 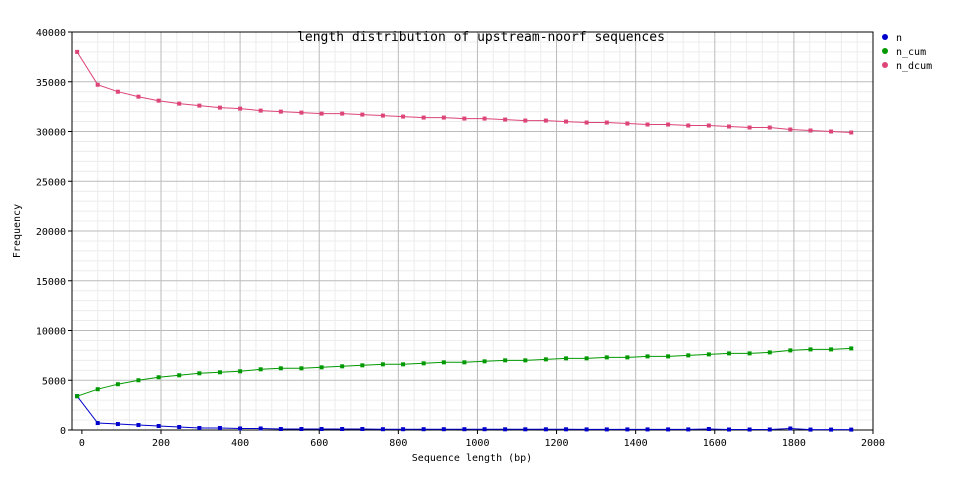 I want to click on y-tick-label: 10000, so click(x=51, y=332).